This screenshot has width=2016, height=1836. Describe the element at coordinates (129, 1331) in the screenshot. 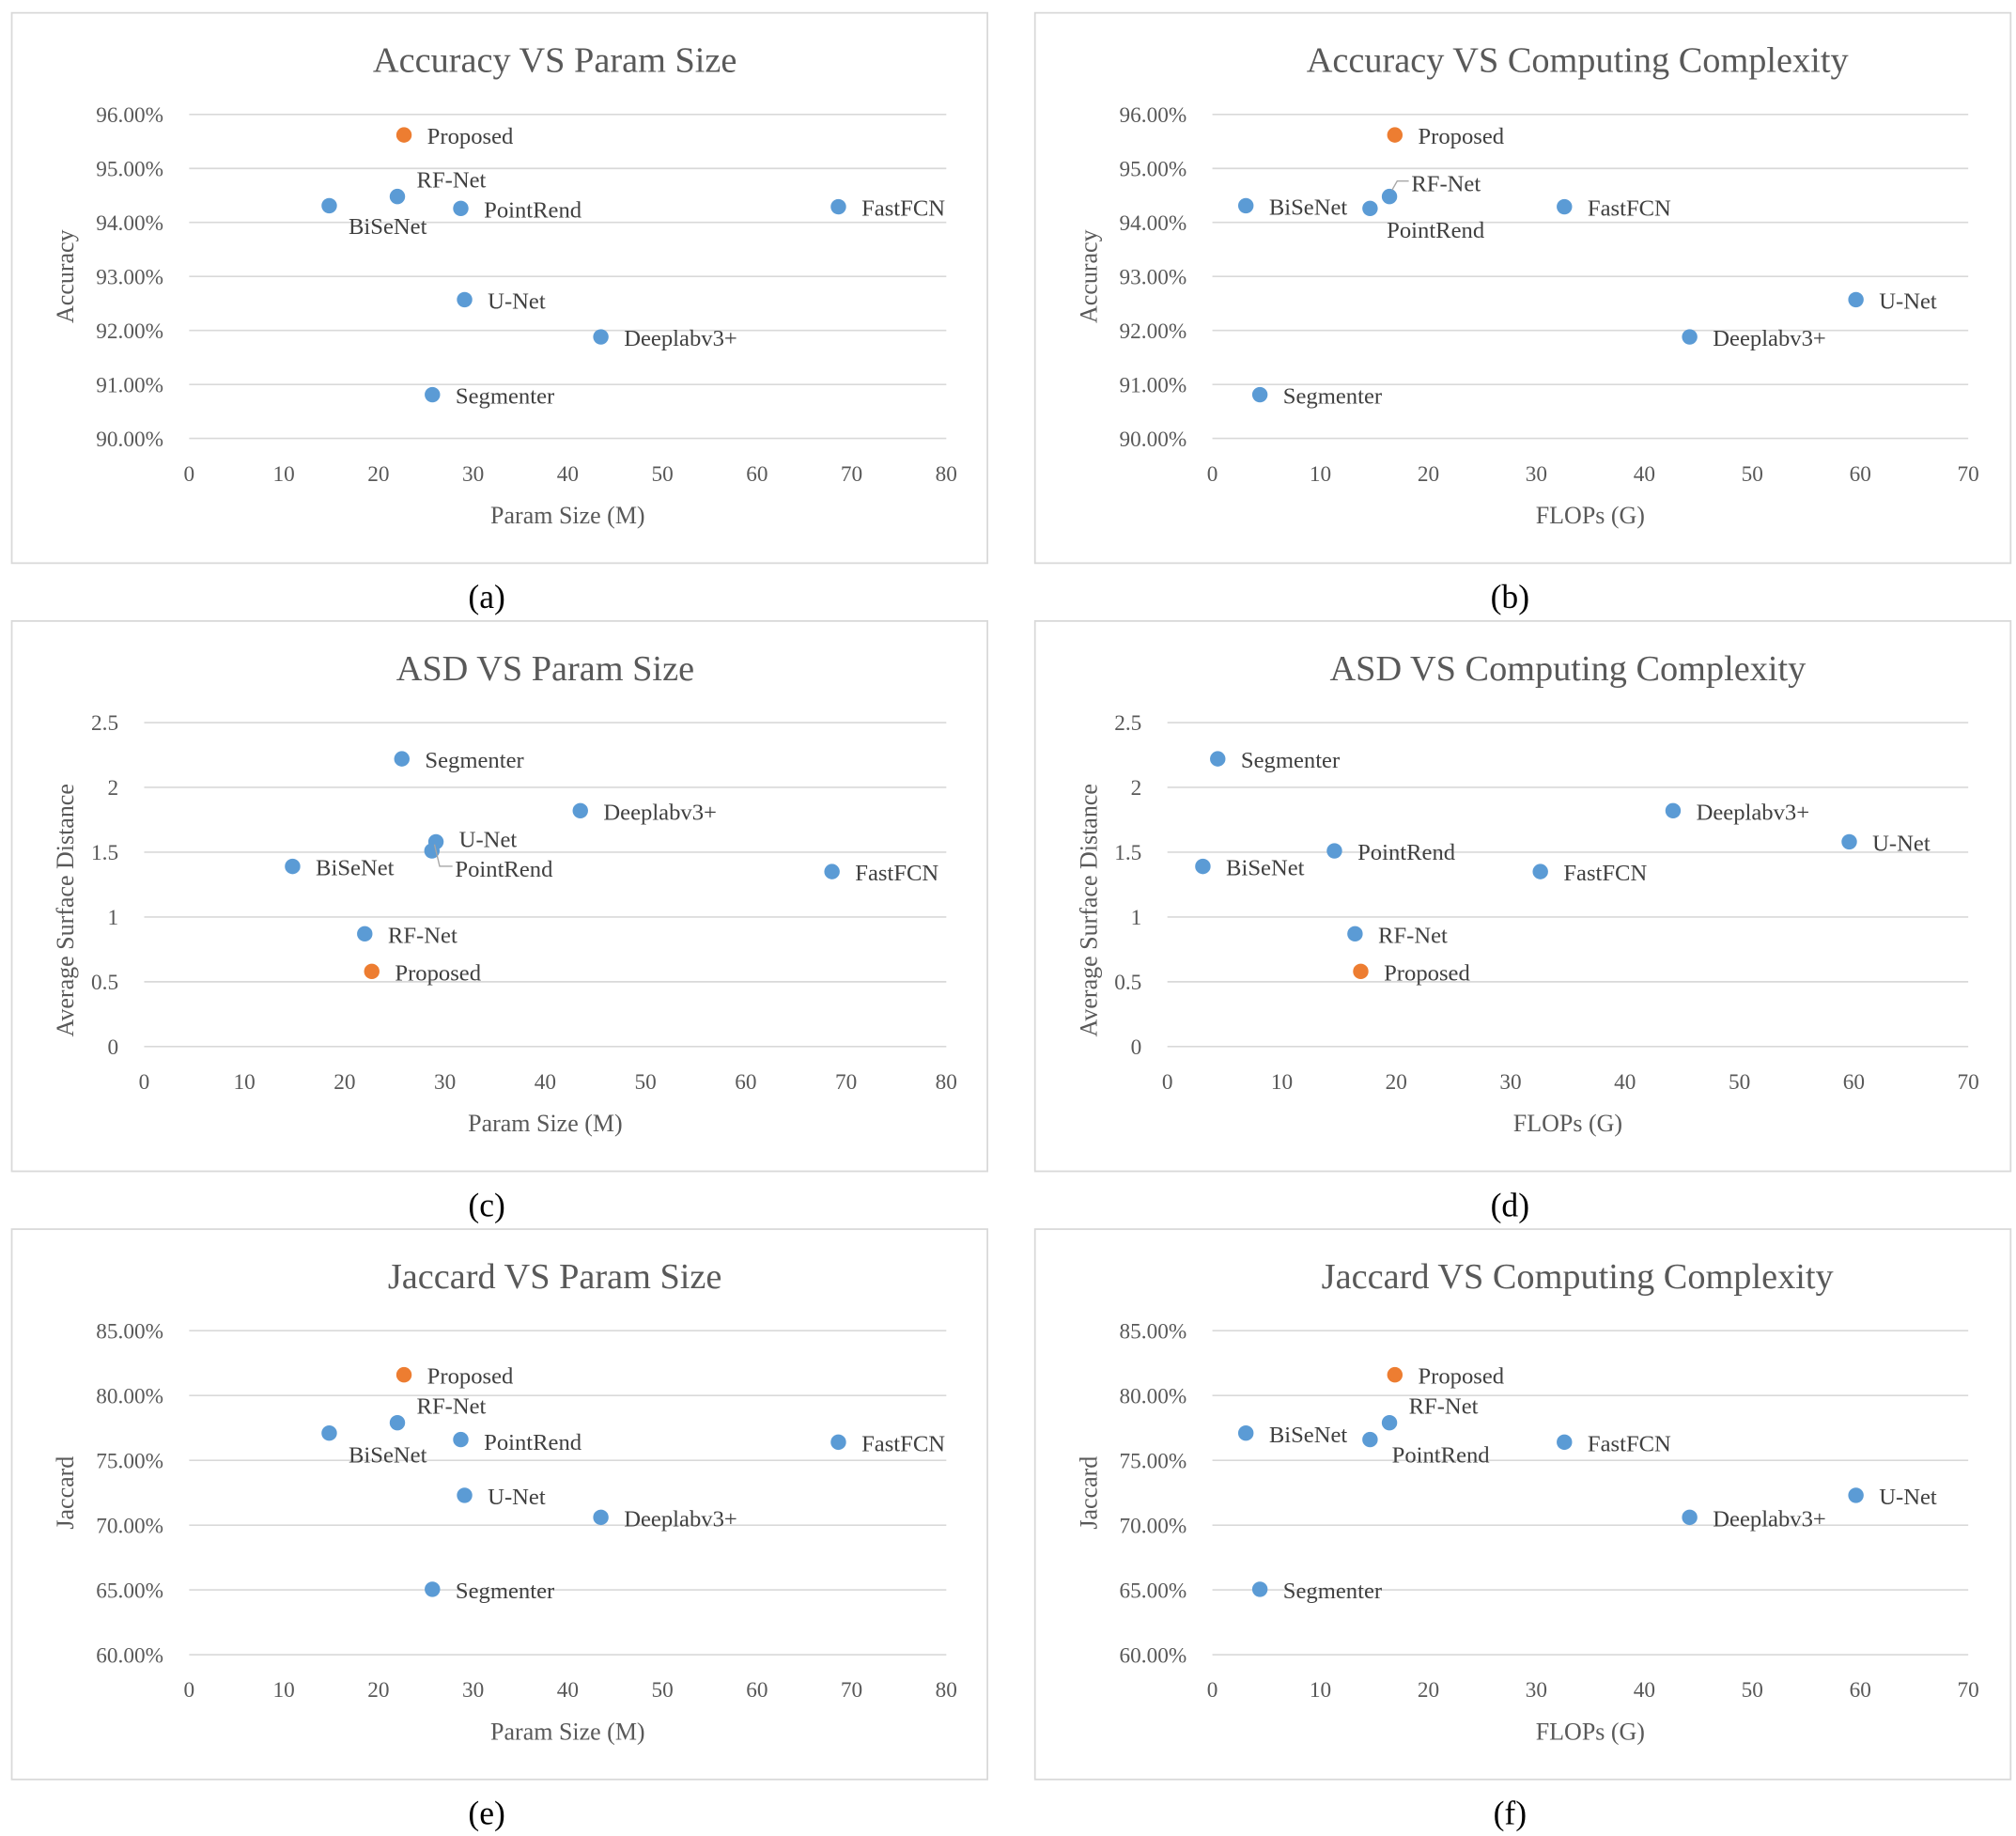

I see `y-tick-label: 85.00%` at that location.